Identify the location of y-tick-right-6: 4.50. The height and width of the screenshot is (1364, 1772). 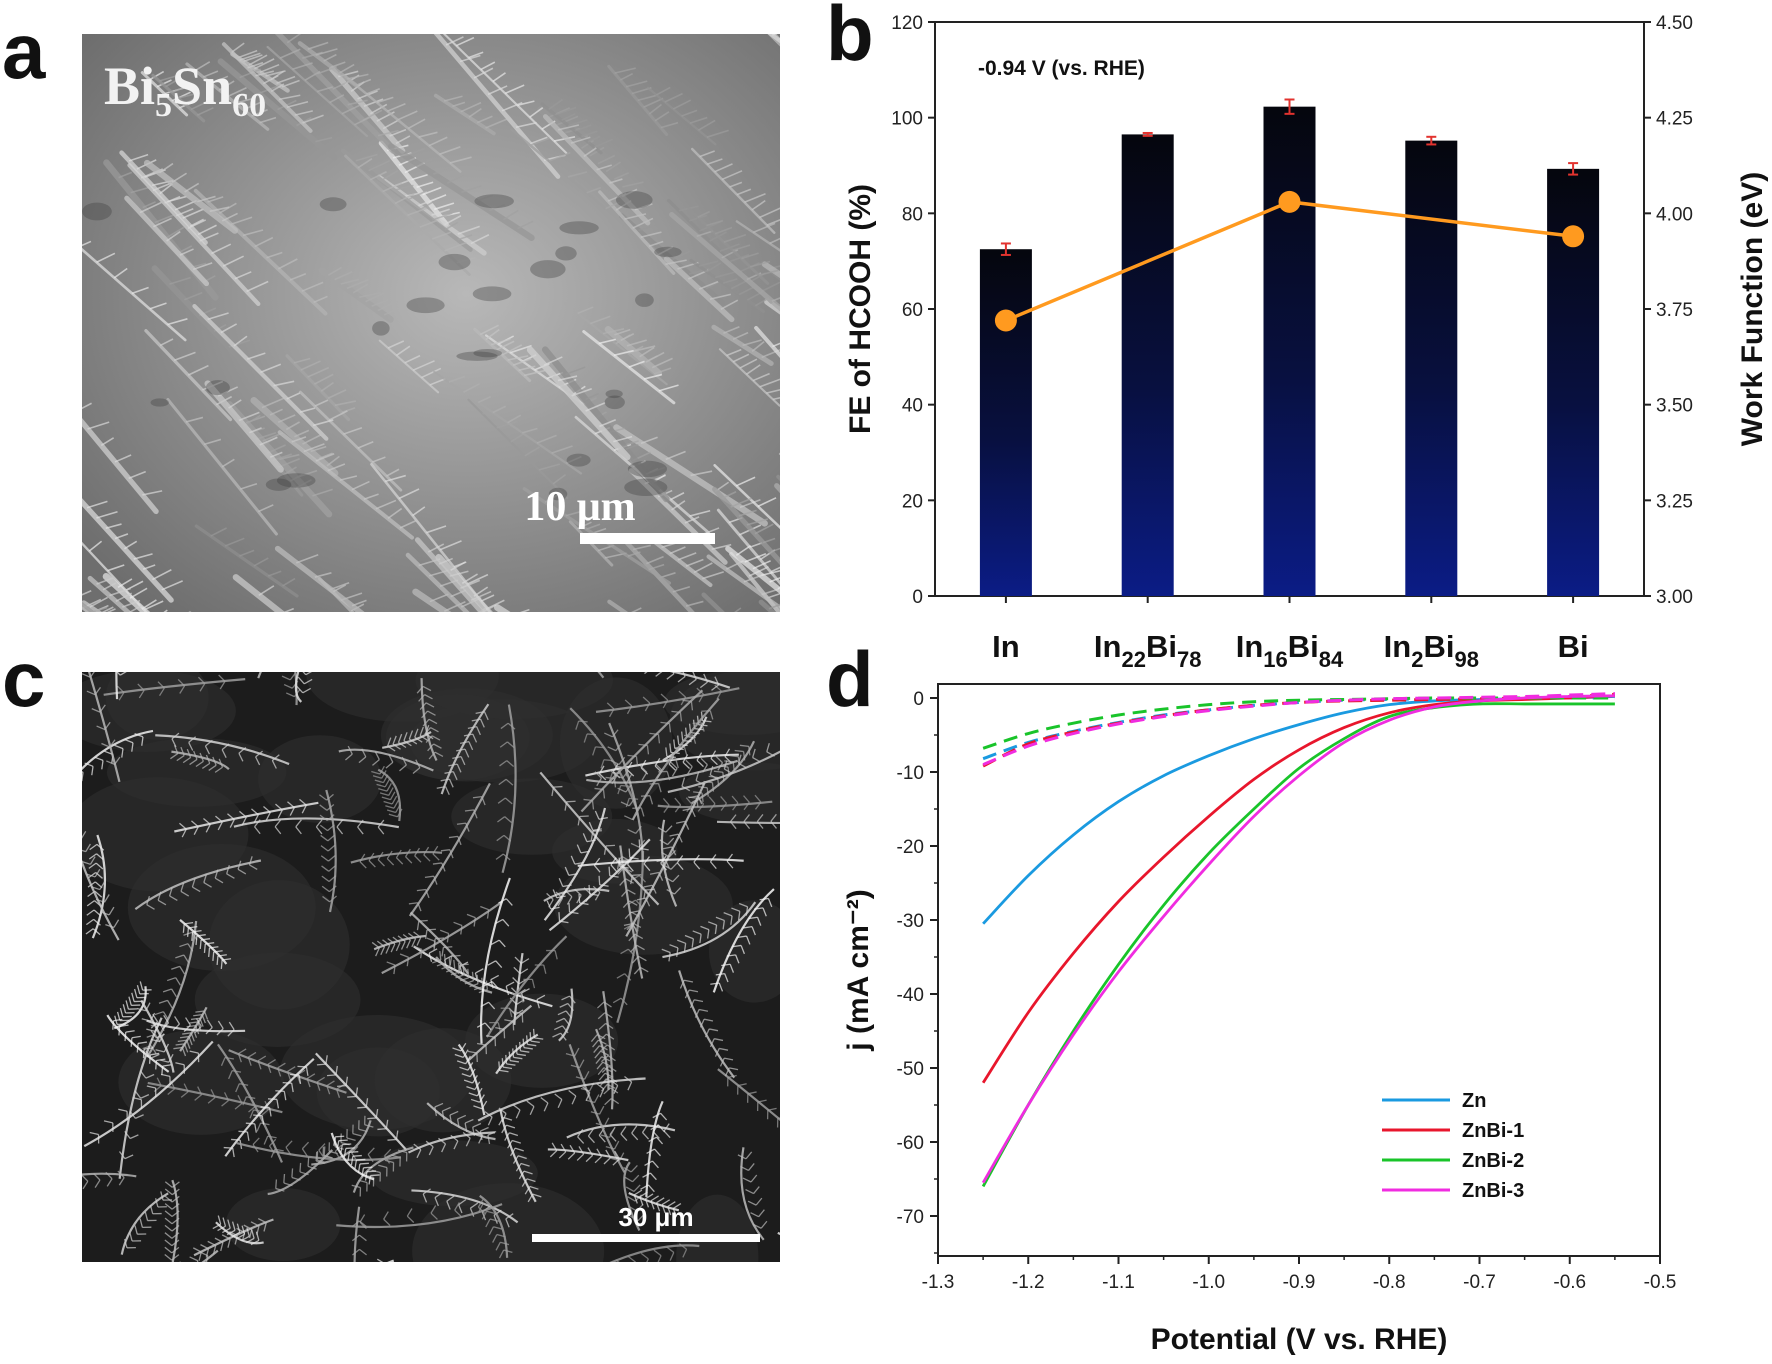
(1674, 23).